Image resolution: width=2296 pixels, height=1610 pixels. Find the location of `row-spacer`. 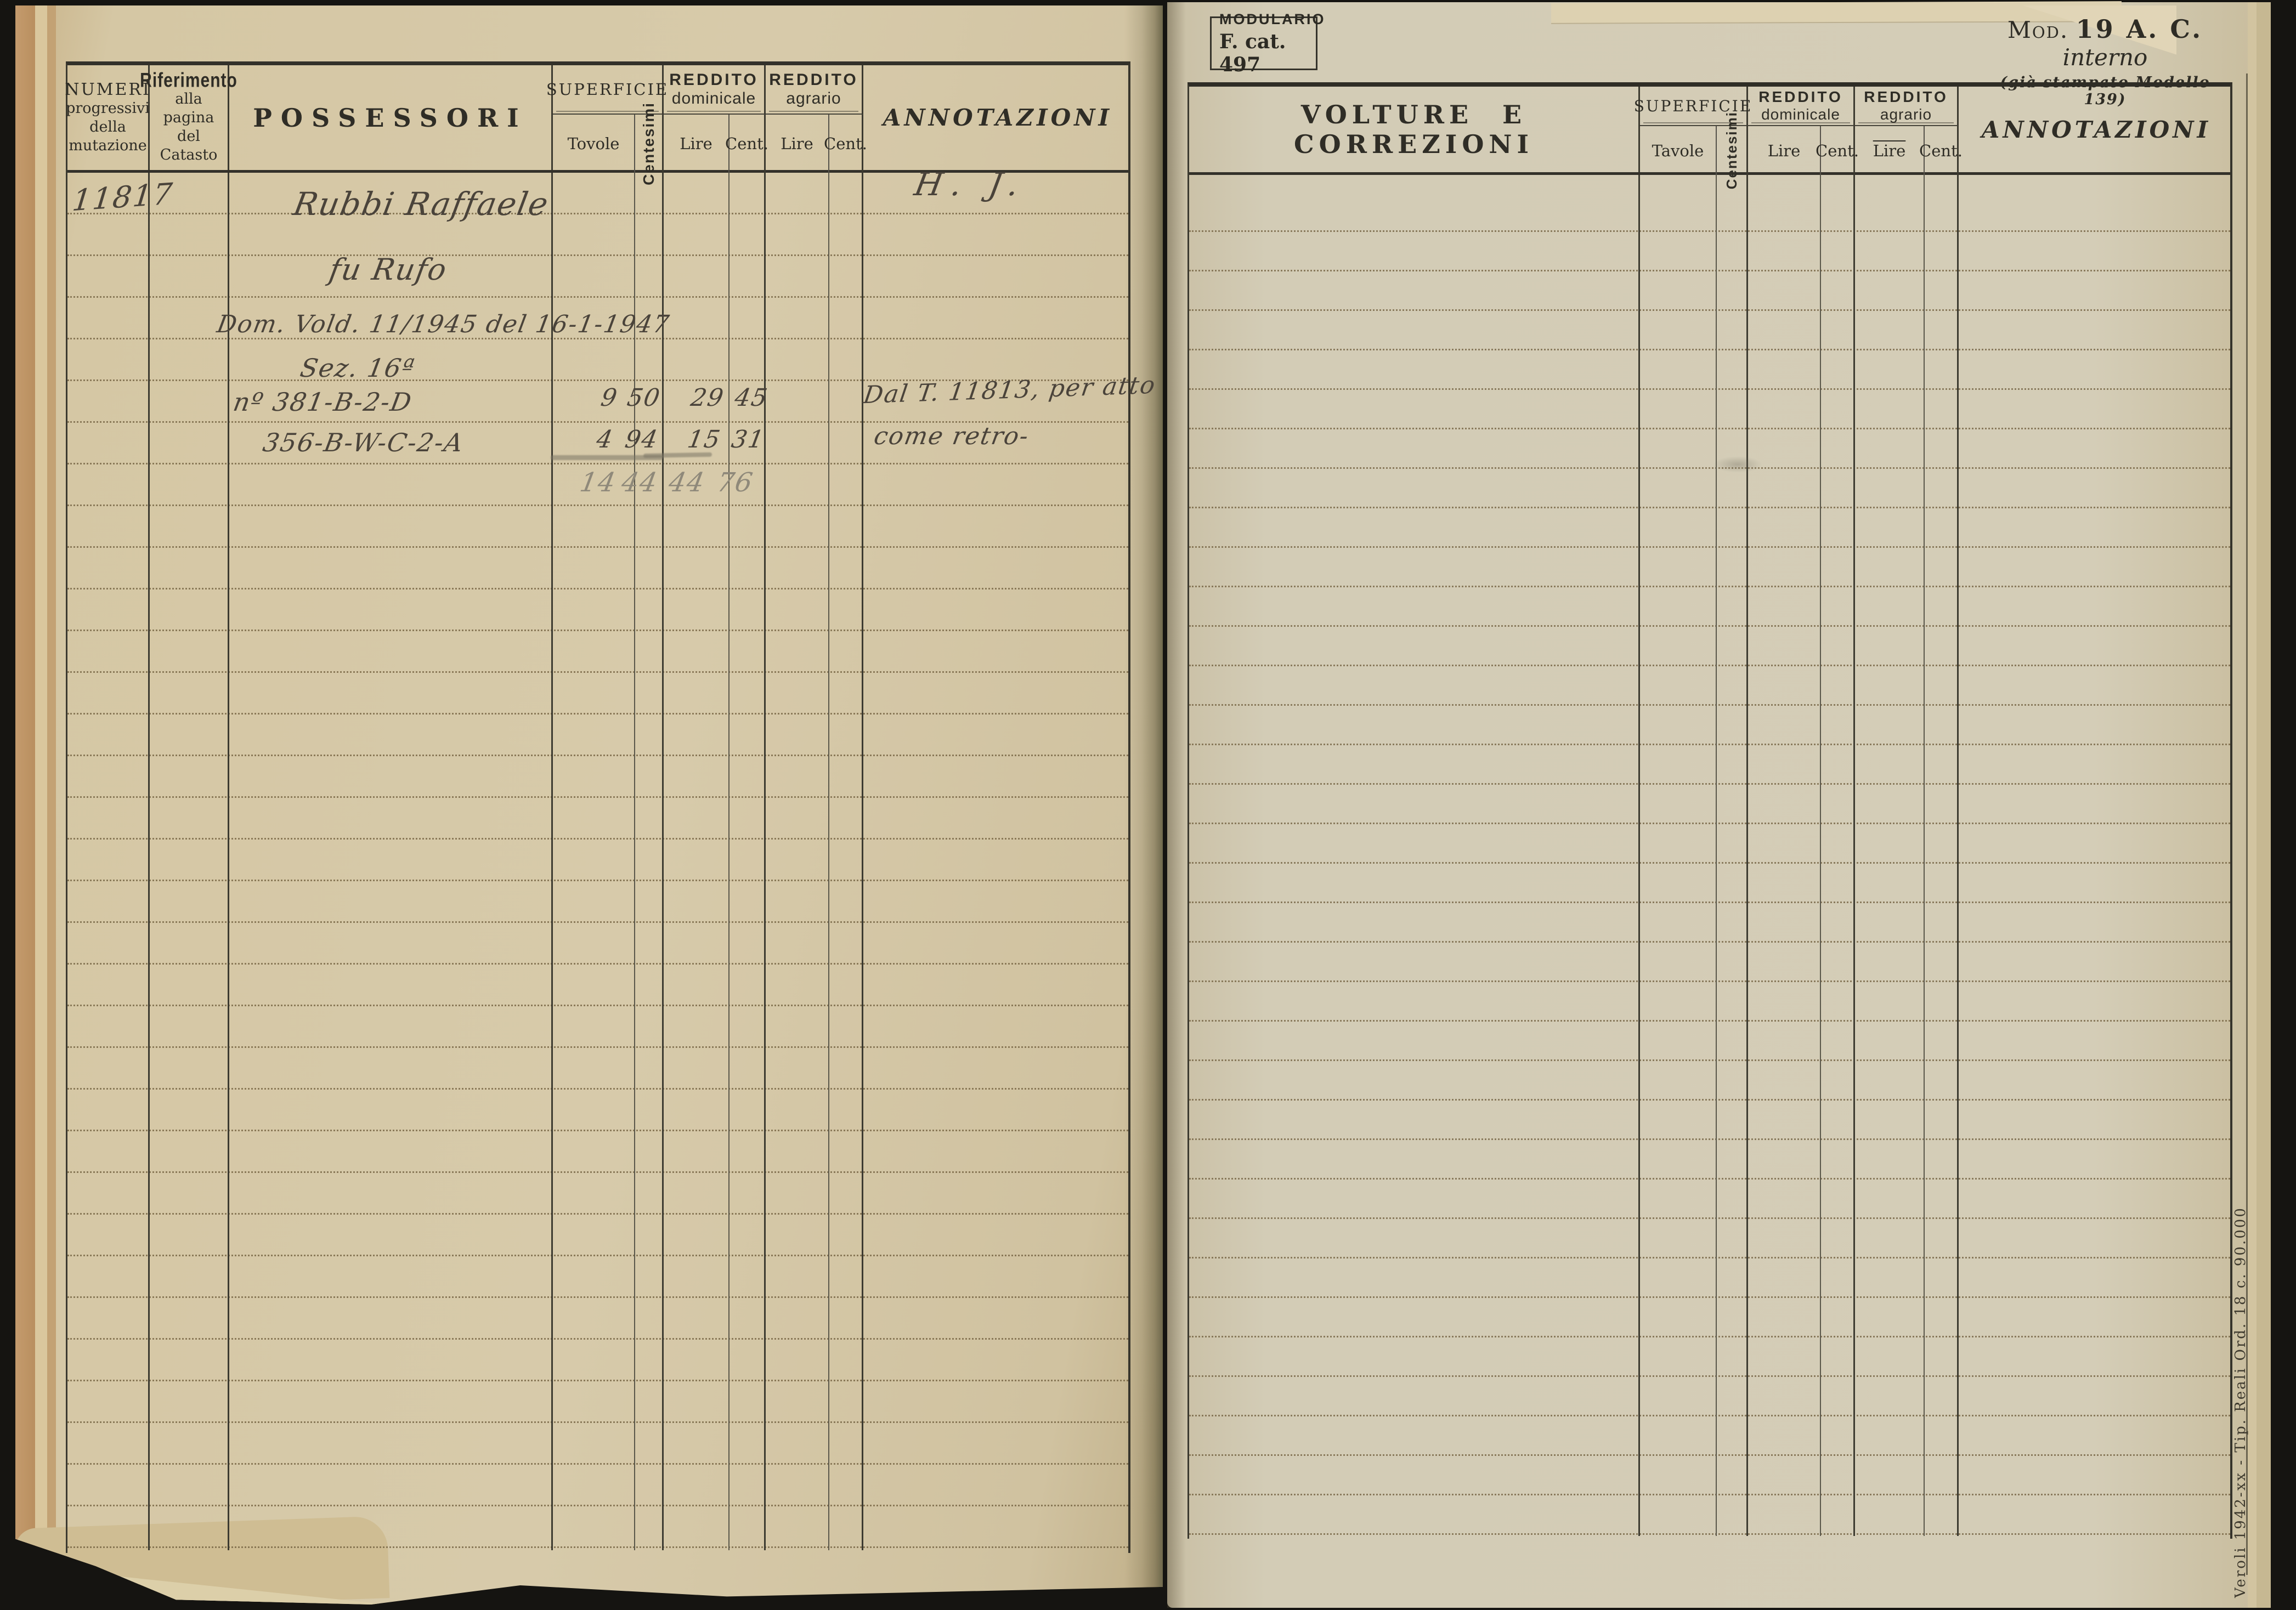

row-spacer is located at coordinates (1709, 183).